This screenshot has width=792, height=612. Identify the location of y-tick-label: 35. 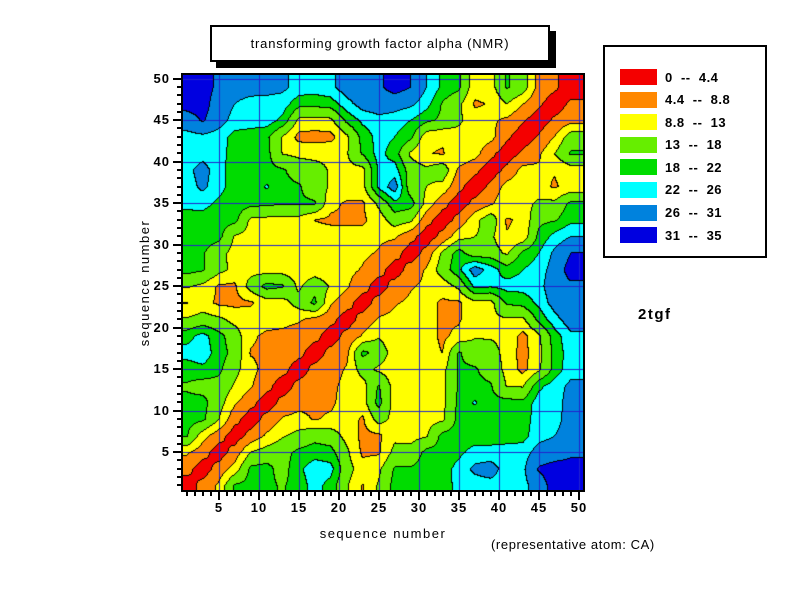
(161, 203).